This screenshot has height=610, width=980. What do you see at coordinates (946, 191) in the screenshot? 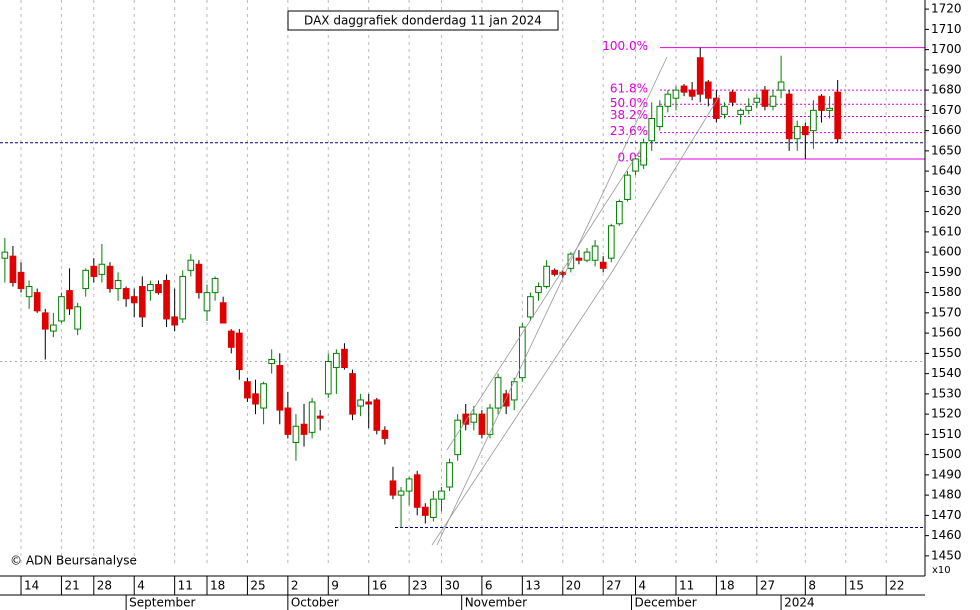
I see `y-tick-label: 1630` at bounding box center [946, 191].